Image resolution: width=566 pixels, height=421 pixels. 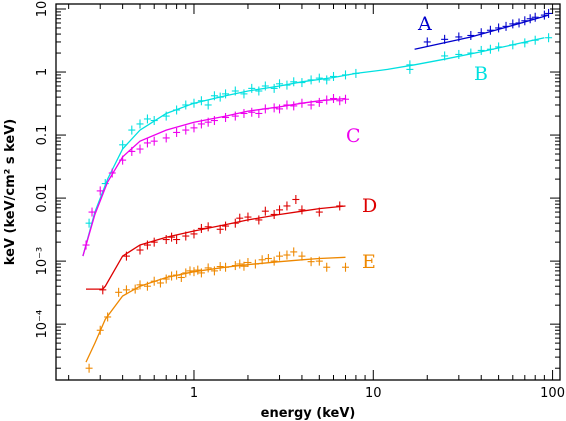 What do you see at coordinates (369, 206) in the screenshot?
I see `series-label-d: D` at bounding box center [369, 206].